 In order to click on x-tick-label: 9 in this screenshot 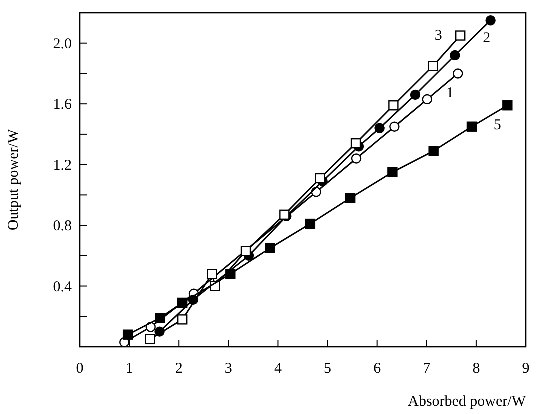, I will do `click(526, 369)`.